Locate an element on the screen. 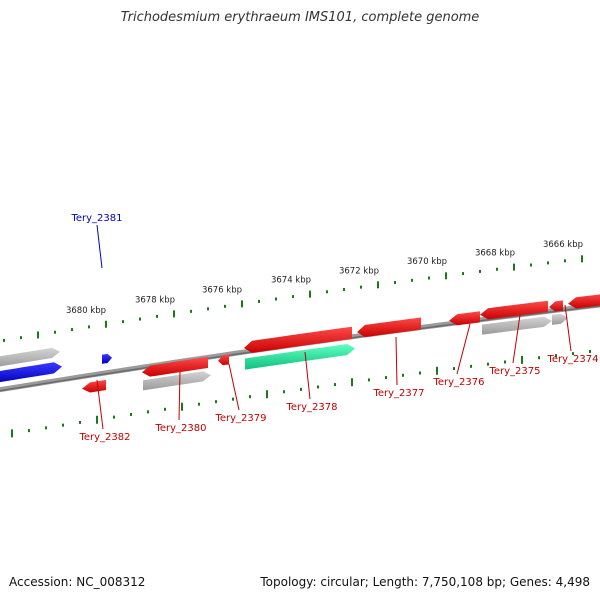  gene-label-tery-2379: Tery_2379 is located at coordinates (240, 418).